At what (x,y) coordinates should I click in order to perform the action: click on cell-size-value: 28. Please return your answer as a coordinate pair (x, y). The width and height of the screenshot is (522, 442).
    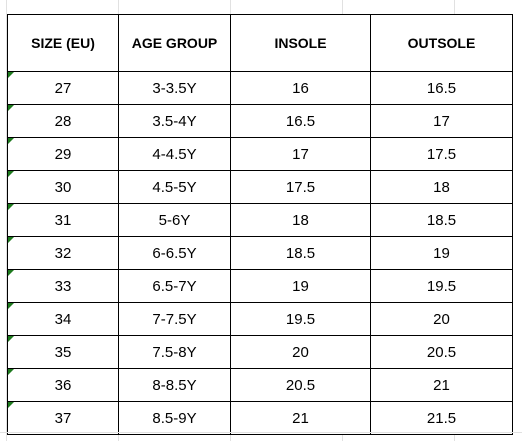
    Looking at the image, I should click on (63, 121).